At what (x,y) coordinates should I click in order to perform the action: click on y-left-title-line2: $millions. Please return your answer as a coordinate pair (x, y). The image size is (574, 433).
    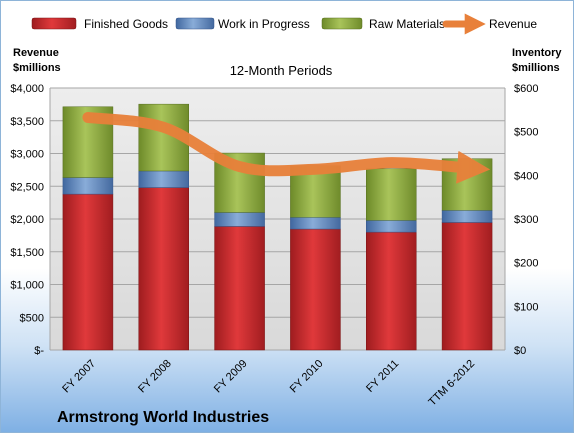
    Looking at the image, I should click on (37, 68).